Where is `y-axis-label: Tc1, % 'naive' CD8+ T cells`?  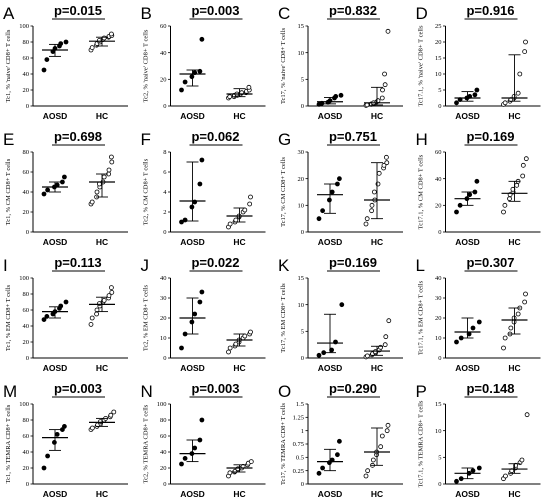
y-axis-label: Tc1, % 'naive' CD8+ T cells is located at coordinates (8, 65).